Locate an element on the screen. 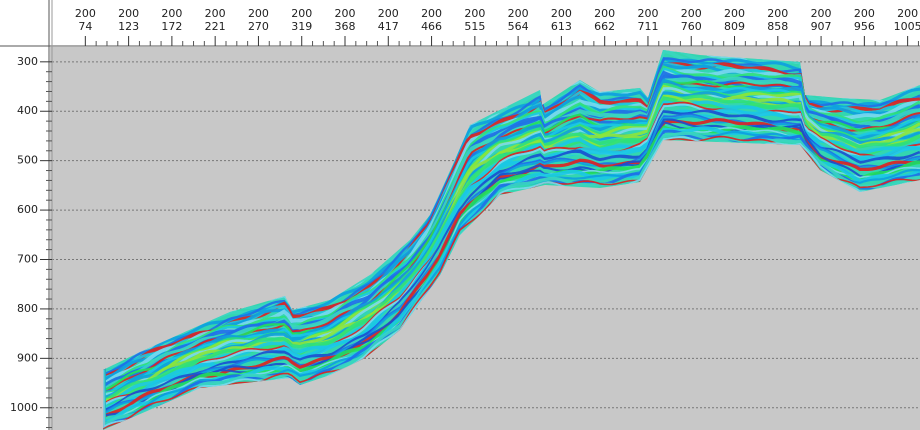 This screenshot has width=920, height=430. trace-label: 858 is located at coordinates (777, 26).